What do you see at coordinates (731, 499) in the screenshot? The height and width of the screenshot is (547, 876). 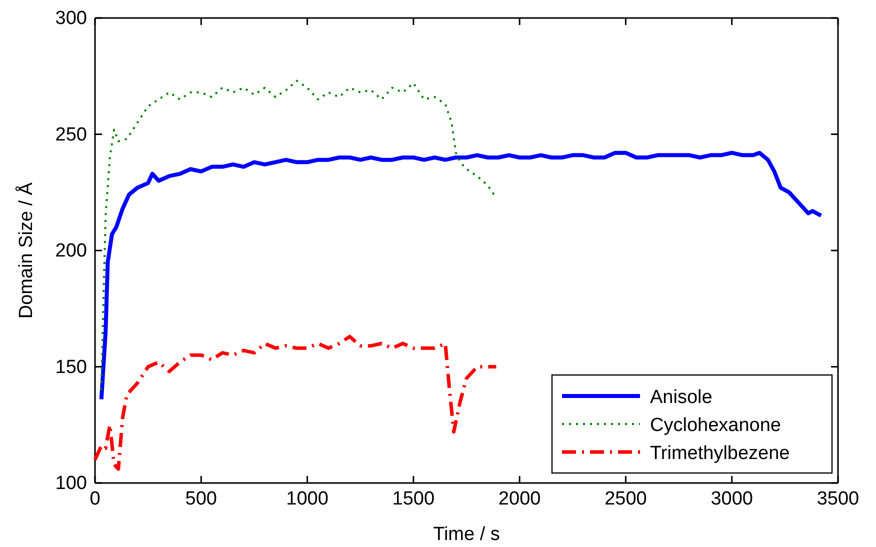 I see `x-tick-label: 3000` at bounding box center [731, 499].